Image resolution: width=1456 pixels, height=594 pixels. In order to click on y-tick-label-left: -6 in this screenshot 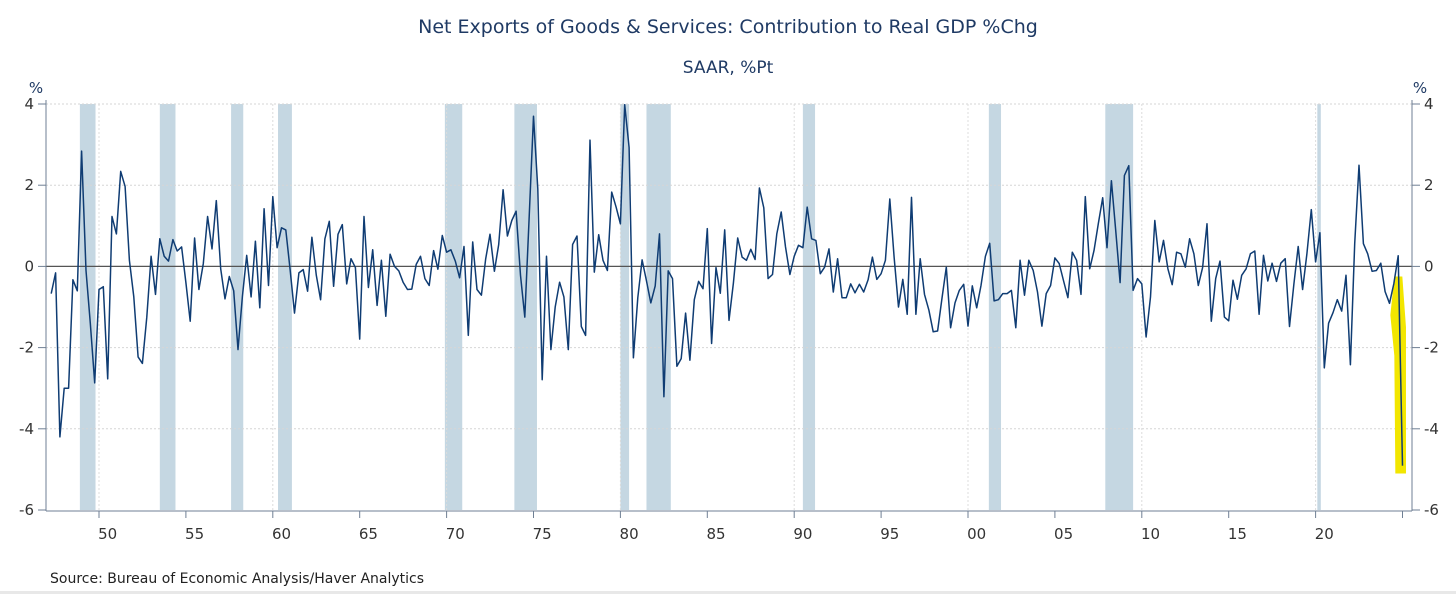, I will do `click(26, 510)`.